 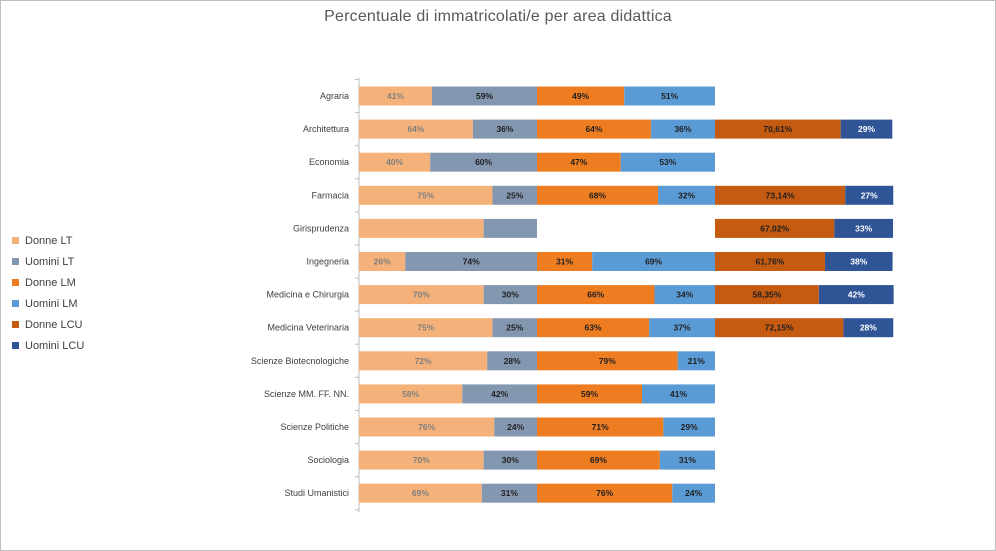 I want to click on data-label-studi-umanistici-uomini-lm: 24%, so click(x=693, y=493).